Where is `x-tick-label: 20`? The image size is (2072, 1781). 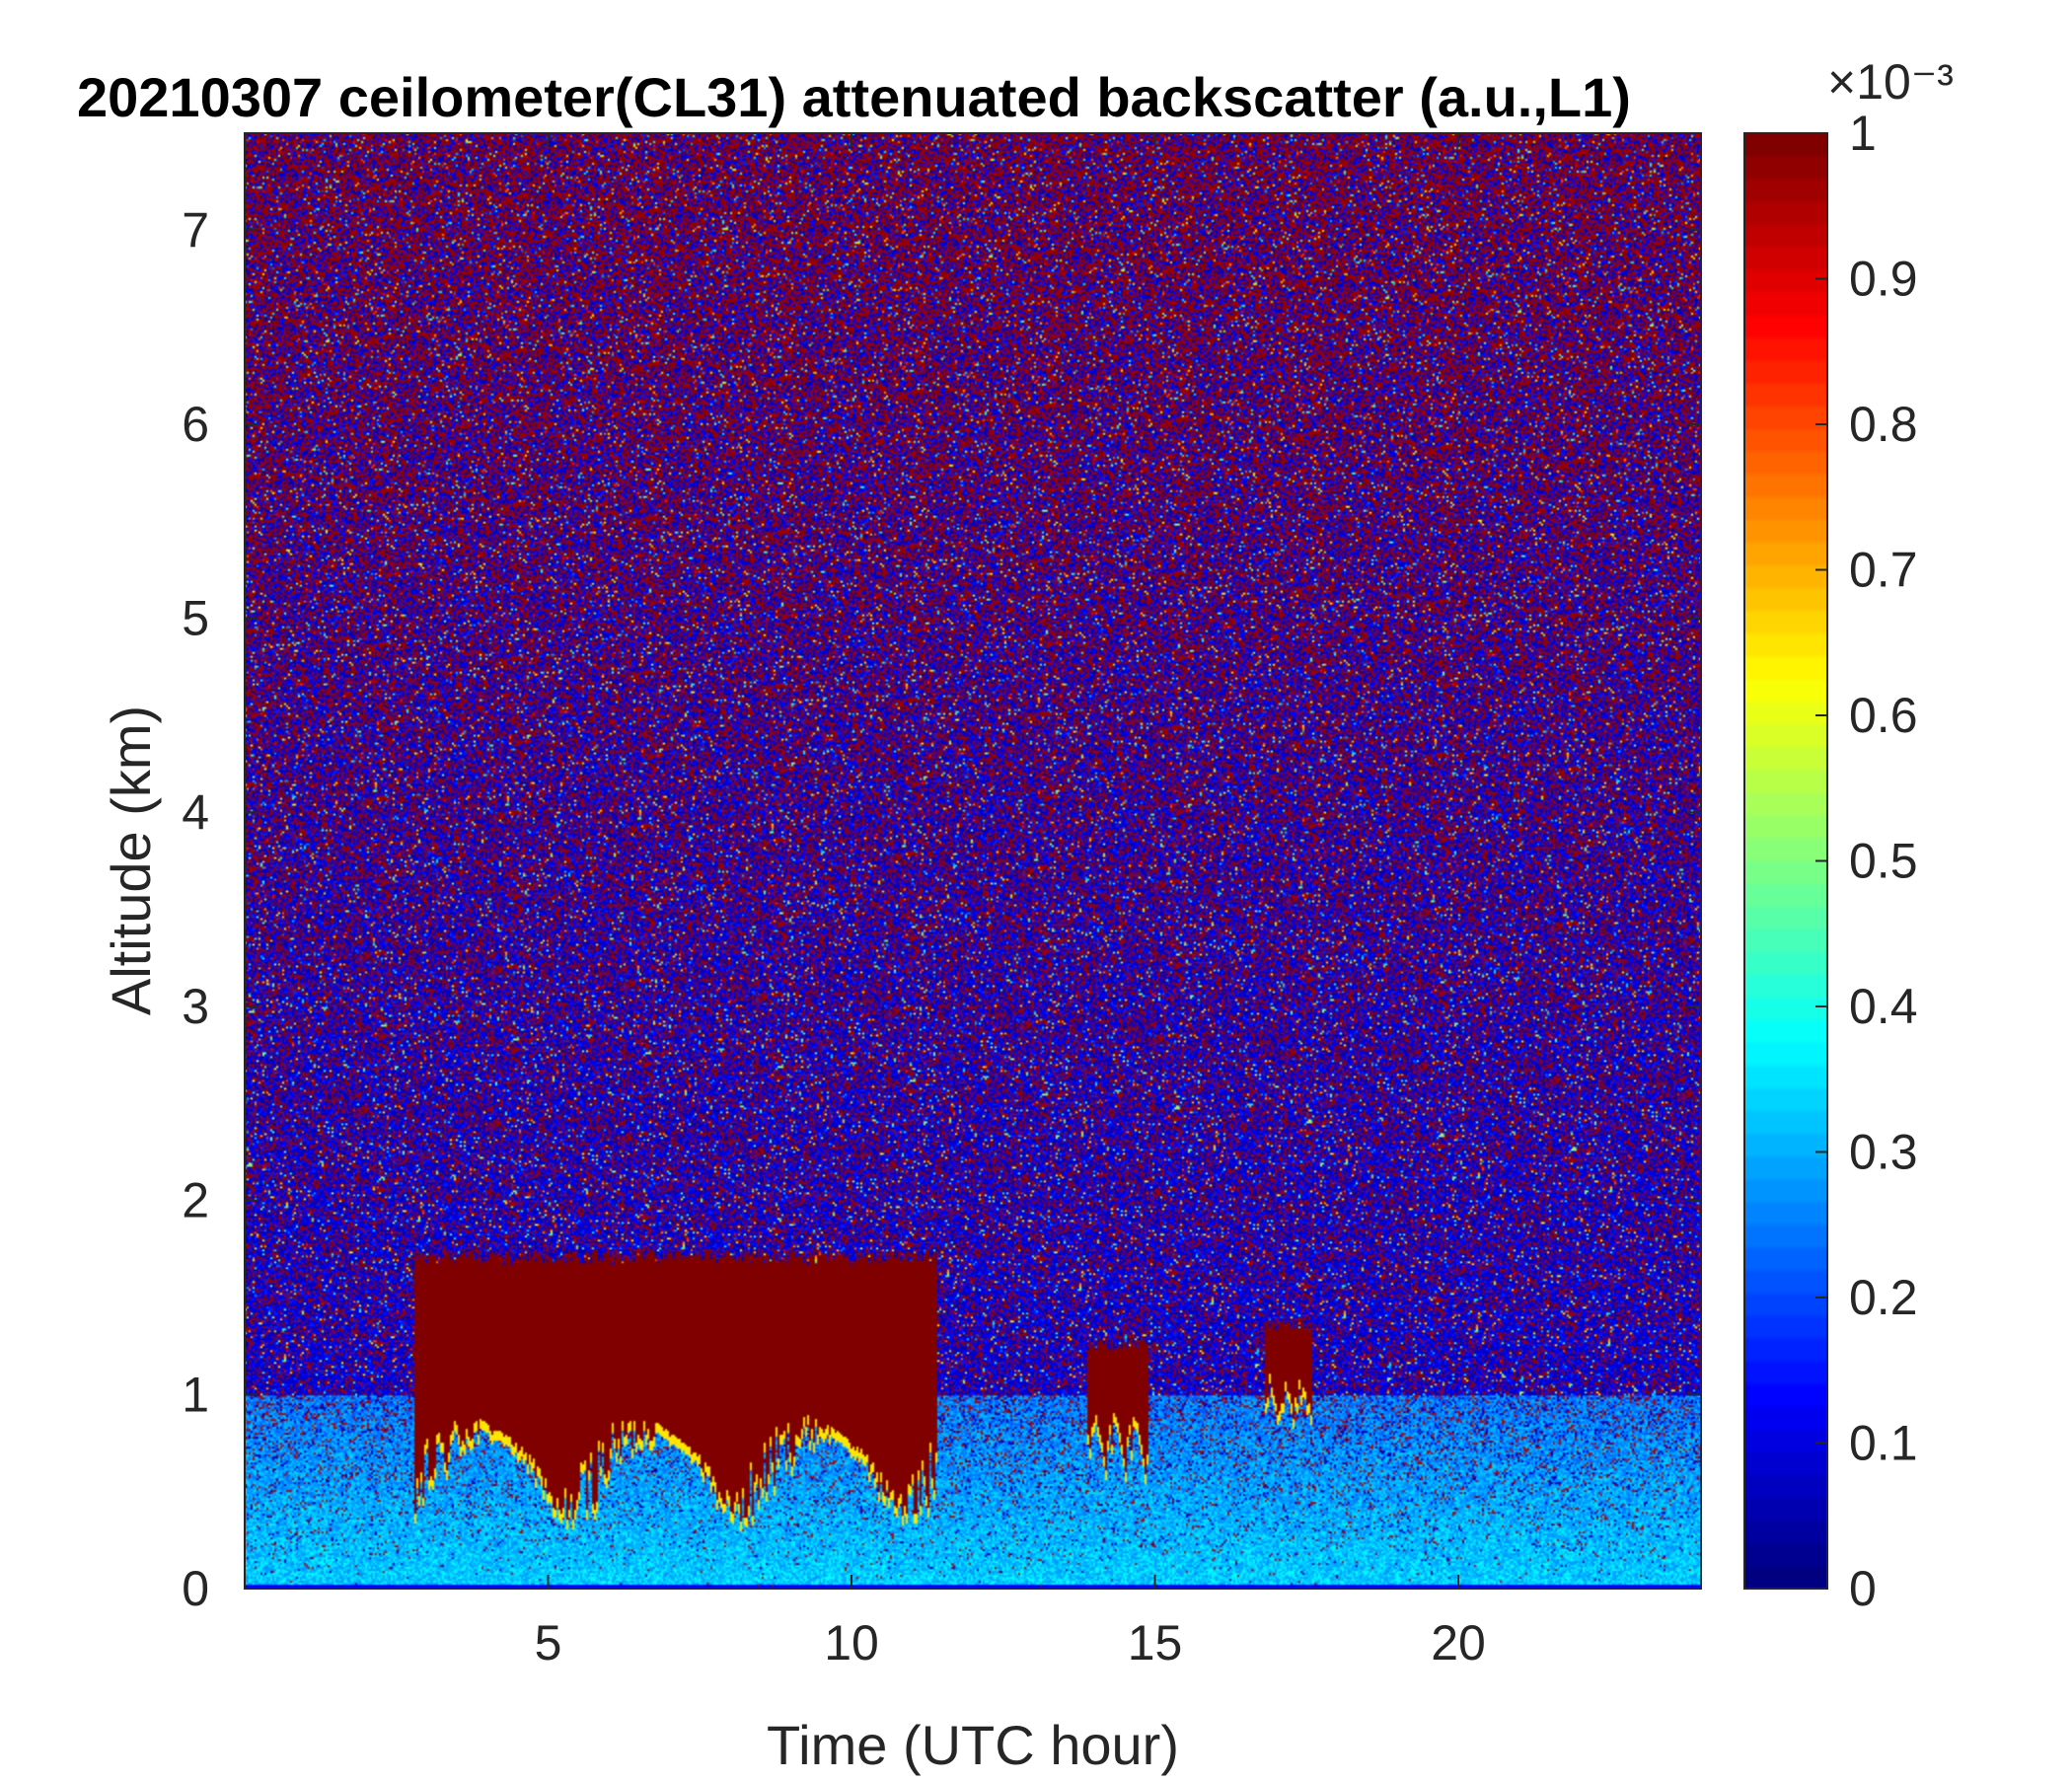
x-tick-label: 20 is located at coordinates (1459, 1642).